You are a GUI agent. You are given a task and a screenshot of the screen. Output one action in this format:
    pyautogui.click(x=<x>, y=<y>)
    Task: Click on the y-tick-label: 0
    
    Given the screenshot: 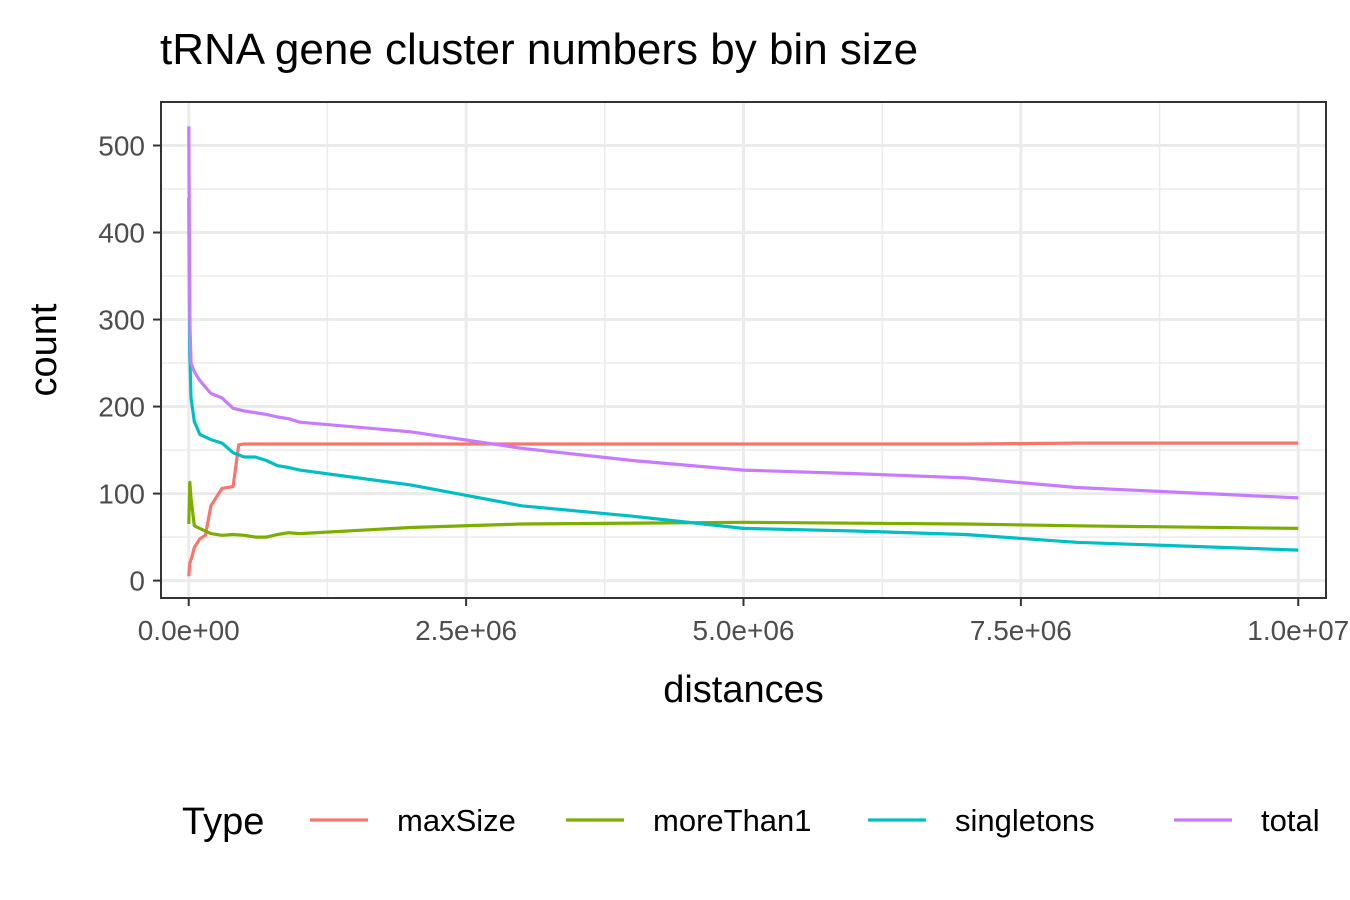 What is the action you would take?
    pyautogui.click(x=137, y=581)
    